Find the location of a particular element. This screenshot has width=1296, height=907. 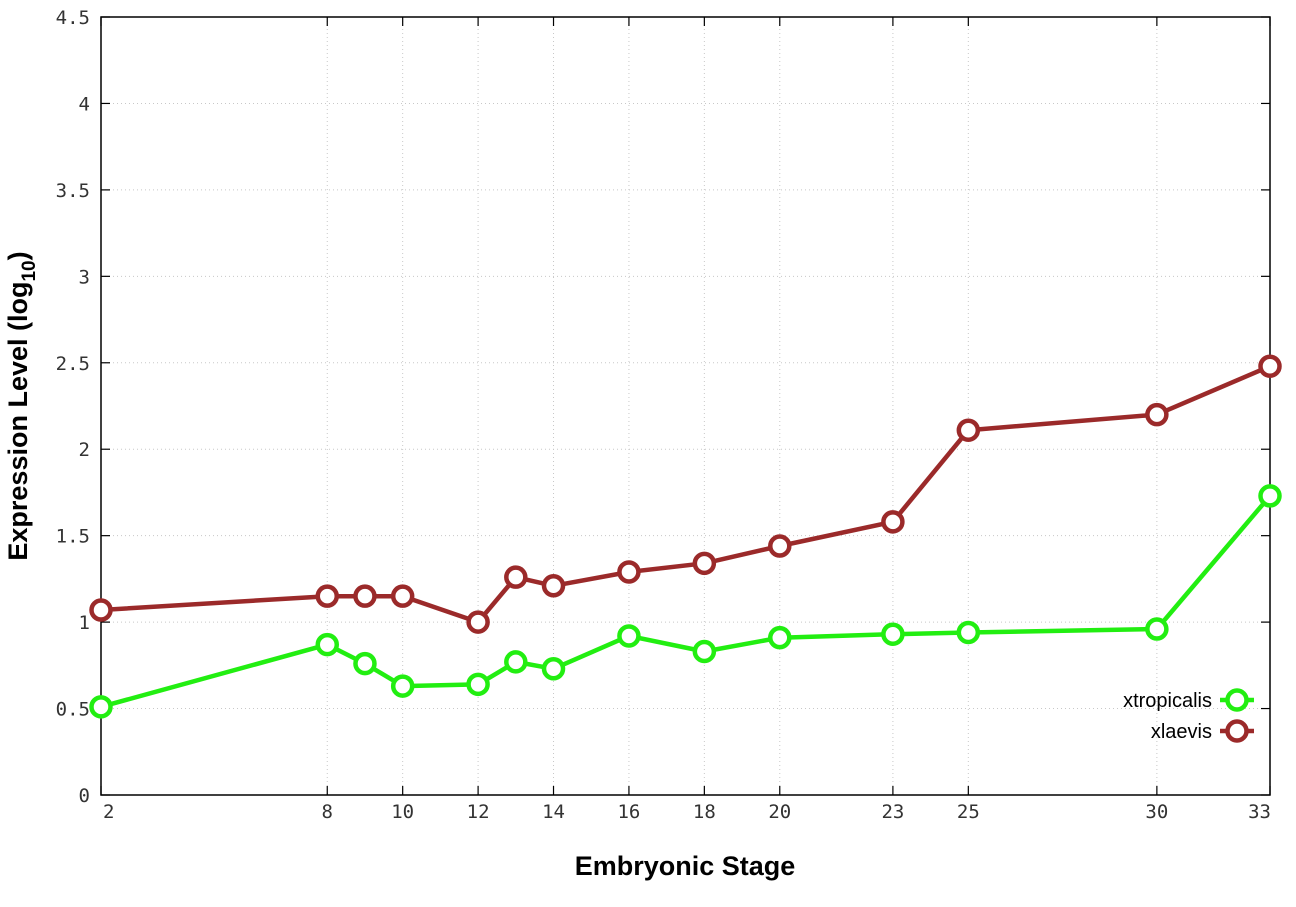

y-axis-title-close: ) is located at coordinates (18, 255).